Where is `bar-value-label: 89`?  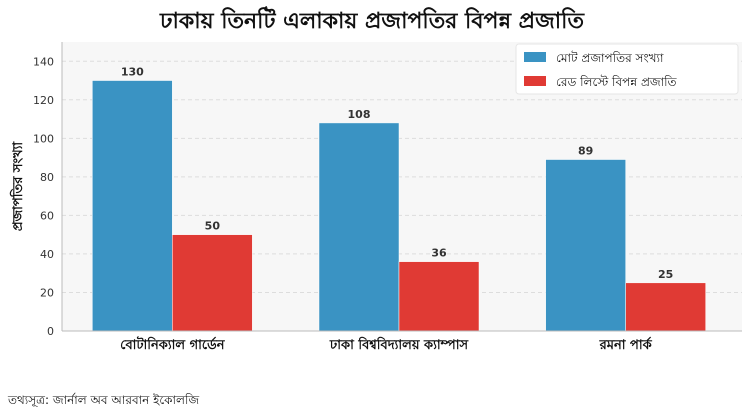 bar-value-label: 89 is located at coordinates (585, 151).